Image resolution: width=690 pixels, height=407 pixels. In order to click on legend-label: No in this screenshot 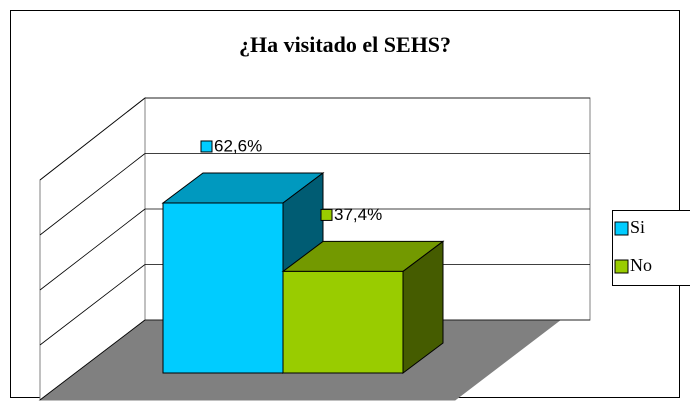, I will do `click(641, 265)`.